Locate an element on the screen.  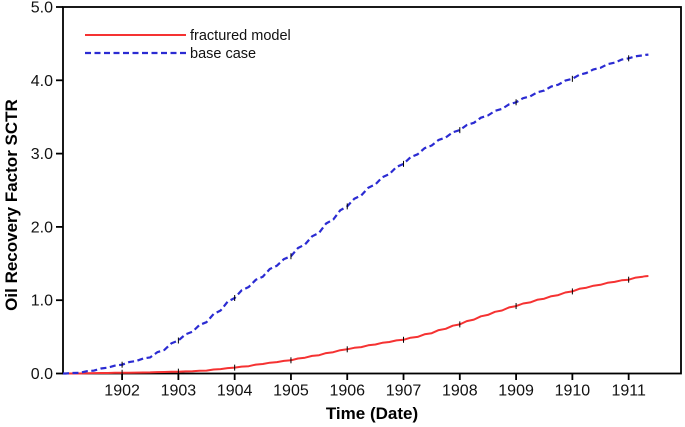
y-tick-label: 3.0 is located at coordinates (42, 154).